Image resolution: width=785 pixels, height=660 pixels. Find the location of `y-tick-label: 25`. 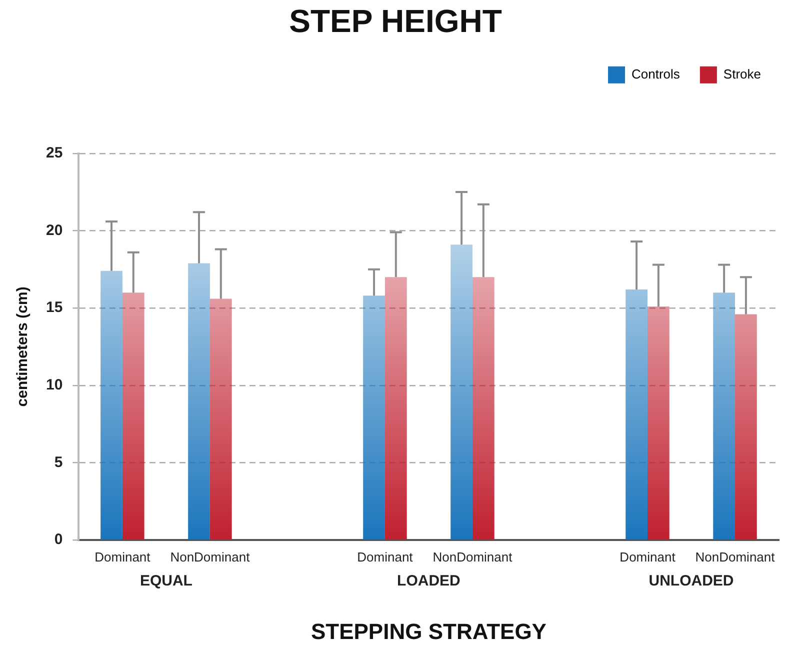

y-tick-label: 25 is located at coordinates (54, 153).